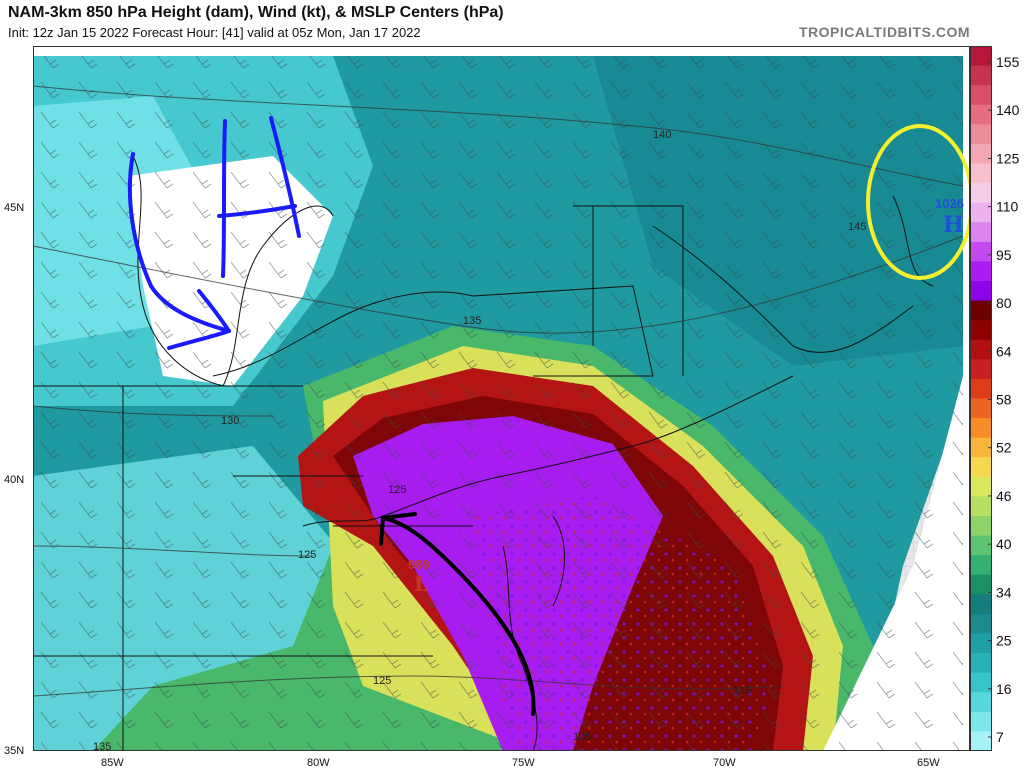 The width and height of the screenshot is (1024, 772). Describe the element at coordinates (724, 763) in the screenshot. I see `lon-label-70w: 70W` at that location.